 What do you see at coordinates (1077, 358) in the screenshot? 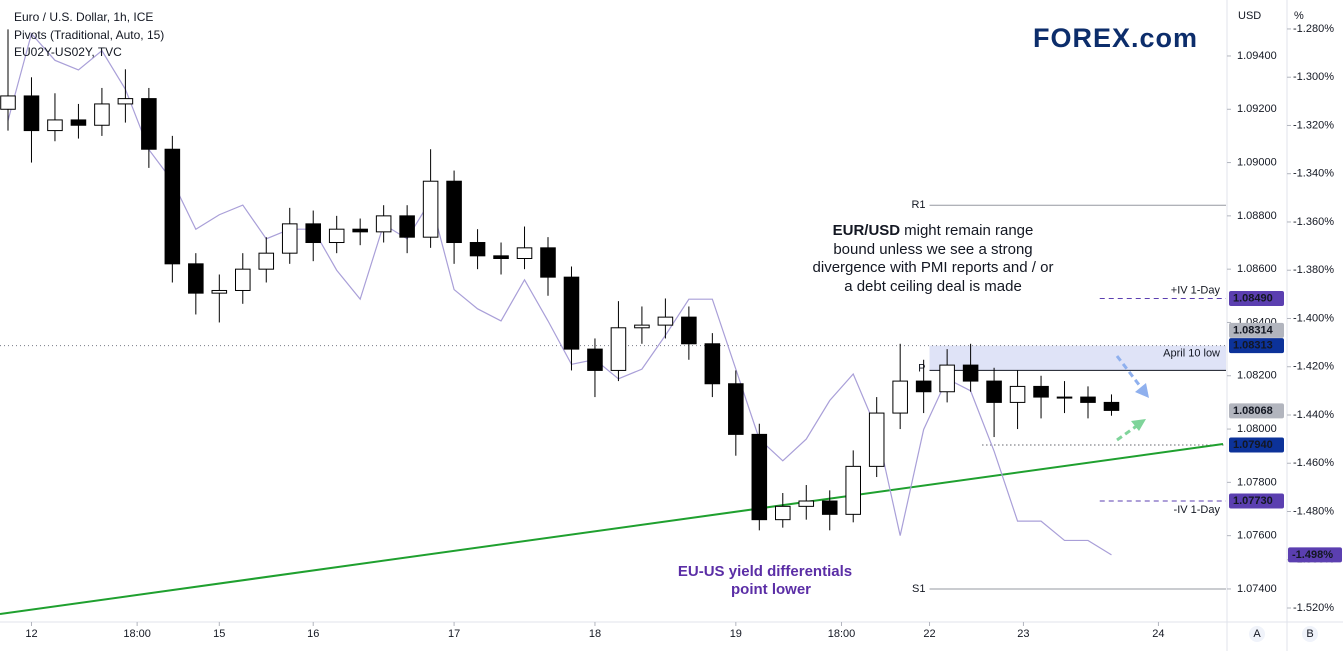
I see `zone` at bounding box center [1077, 358].